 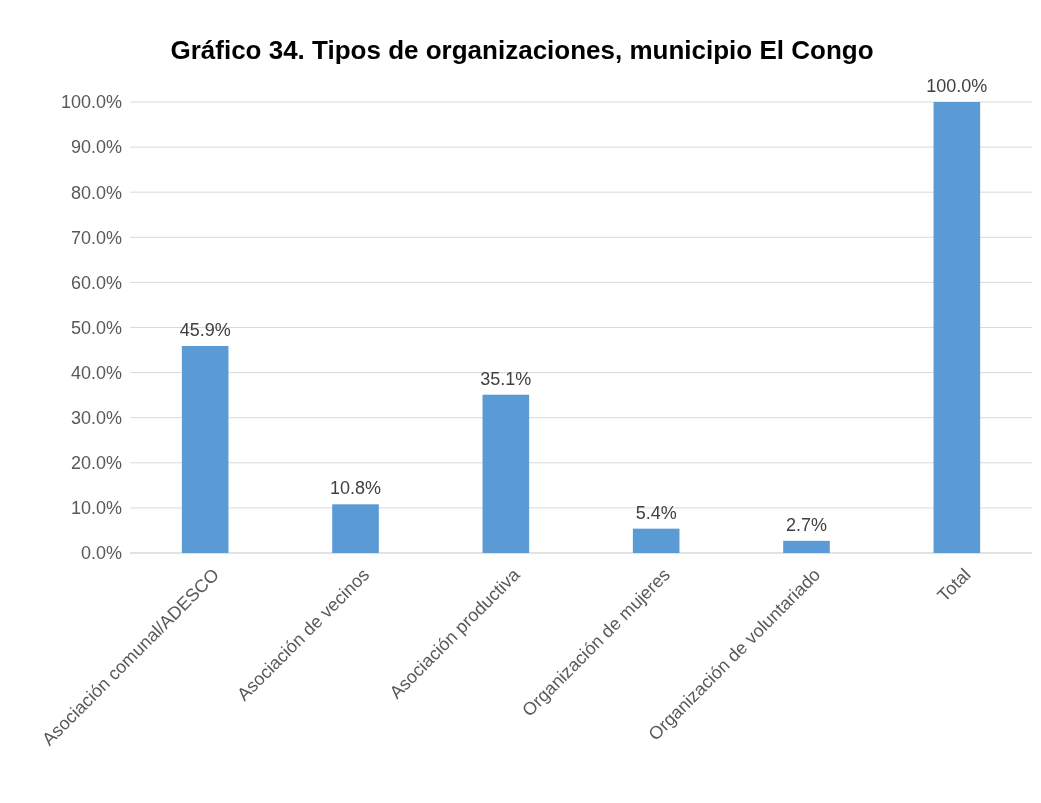 I want to click on y-tick-label: 20.0%, so click(x=96, y=463).